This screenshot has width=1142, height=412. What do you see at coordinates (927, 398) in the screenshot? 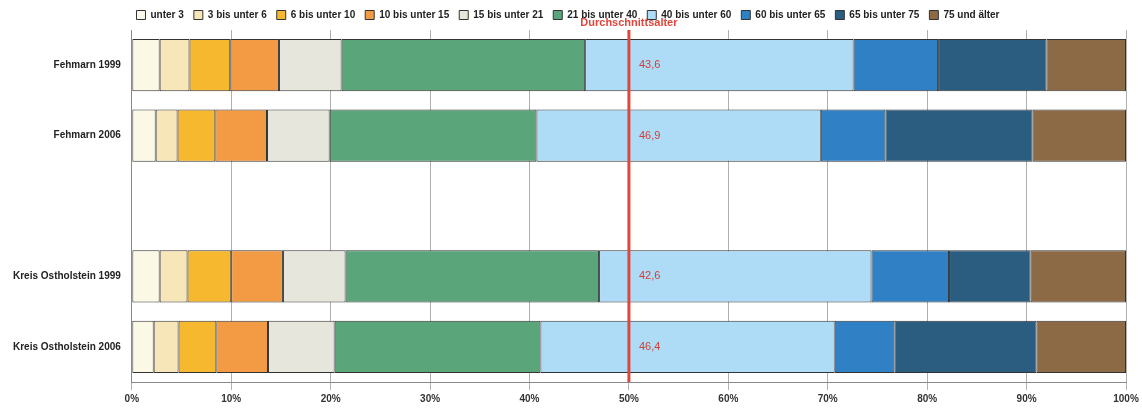
I see `x-tick-label: 80%` at bounding box center [927, 398].